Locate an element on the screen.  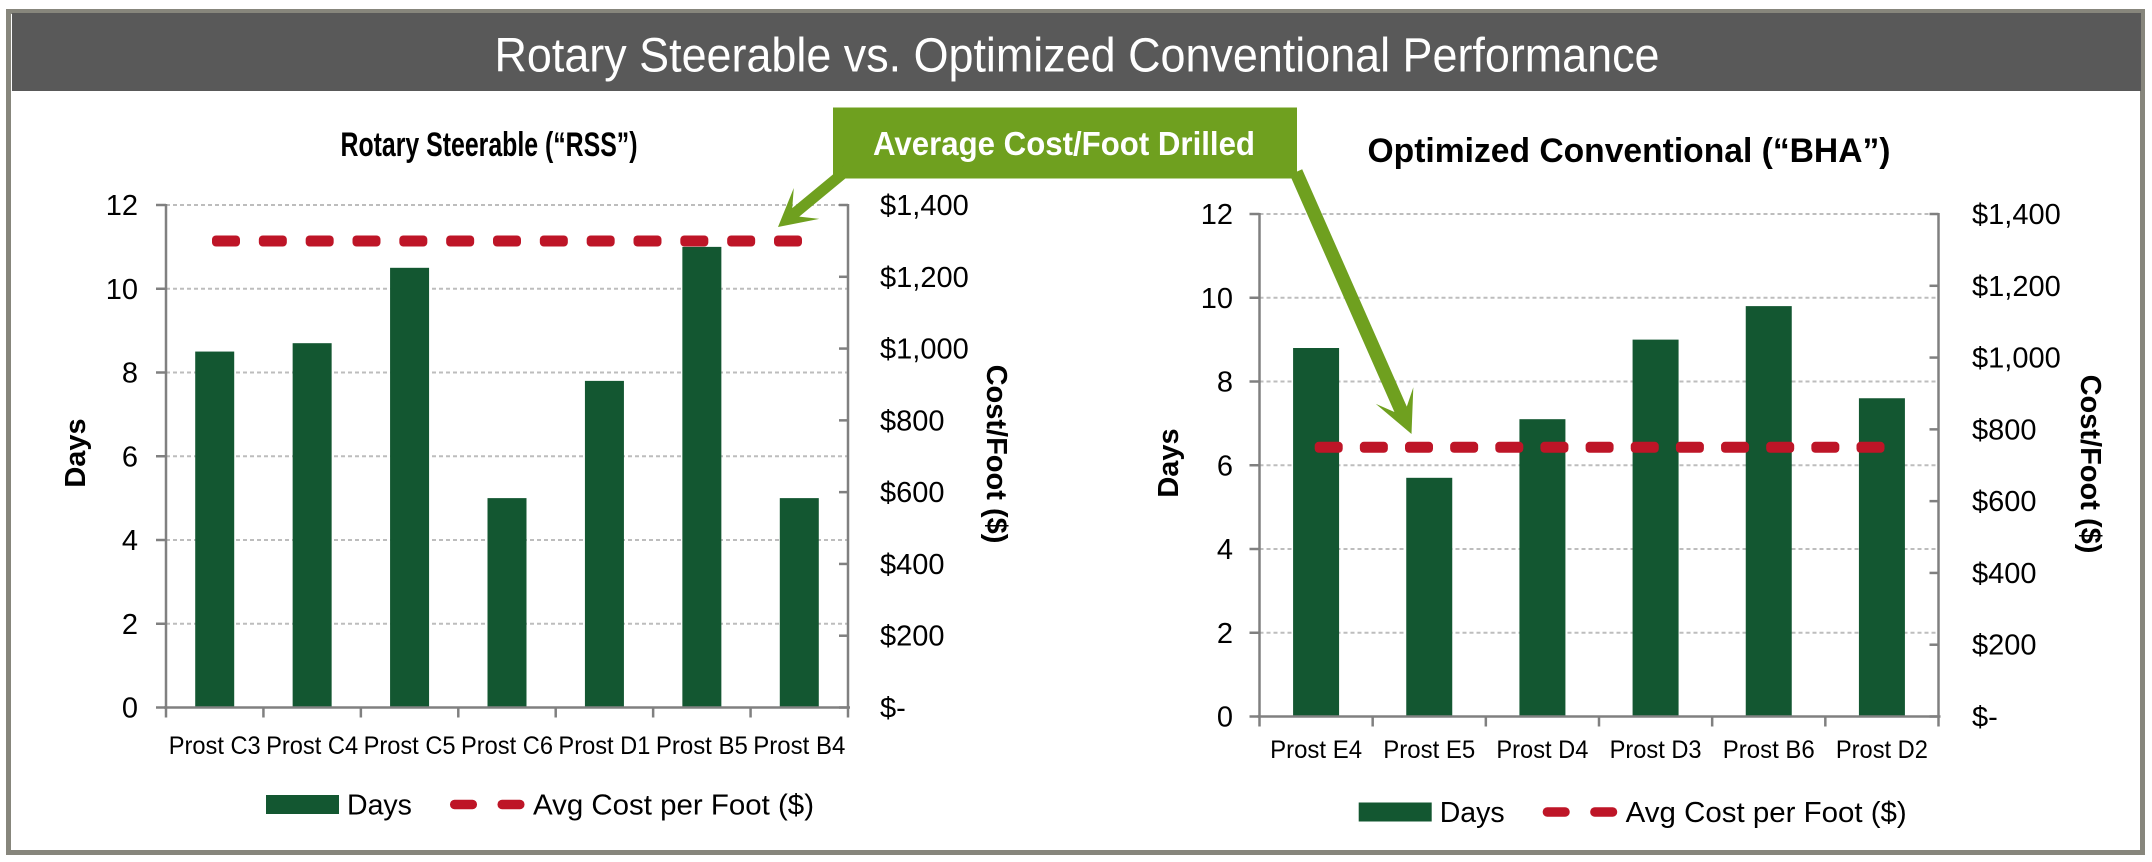
svg-text: Optimized Conventional (“BHA”) is located at coordinates (1629, 151).